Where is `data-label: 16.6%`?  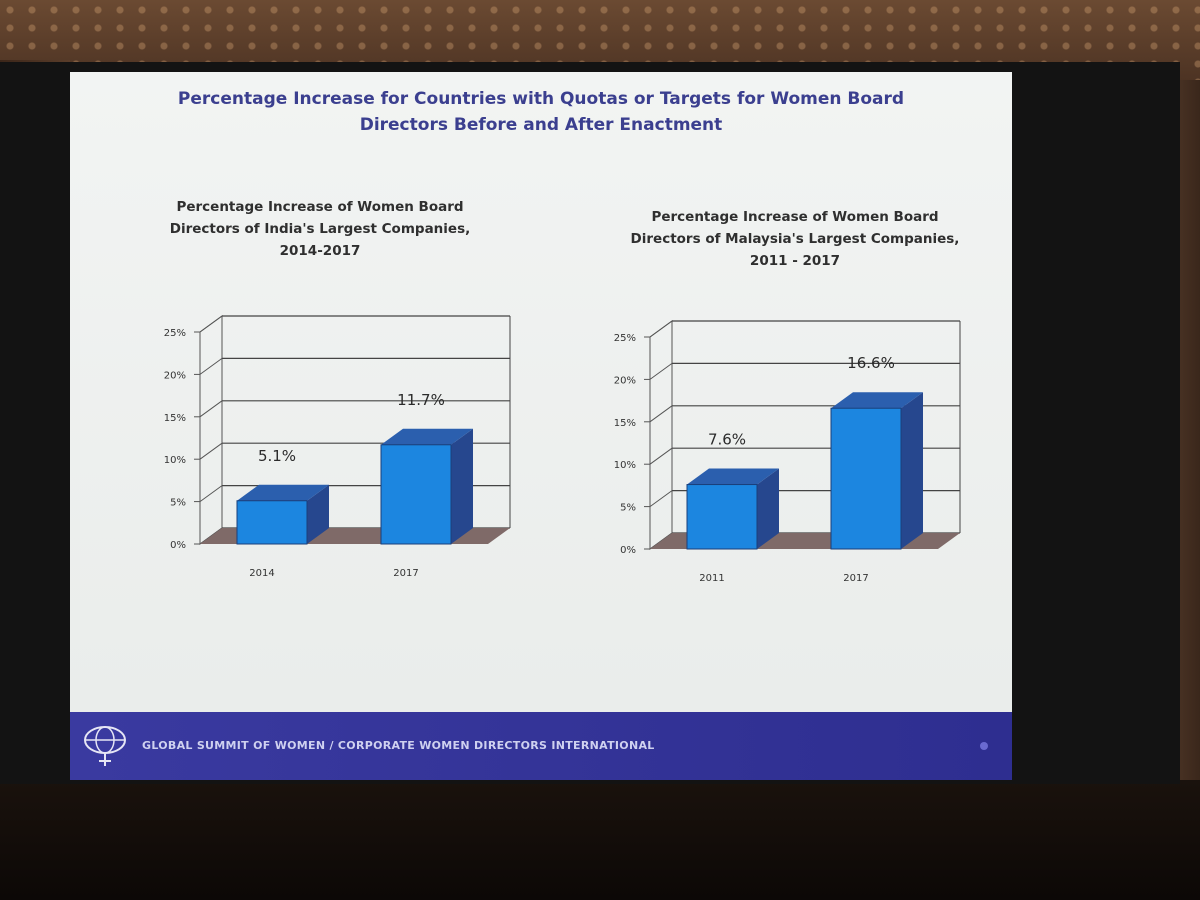
data-label: 16.6% is located at coordinates (871, 363).